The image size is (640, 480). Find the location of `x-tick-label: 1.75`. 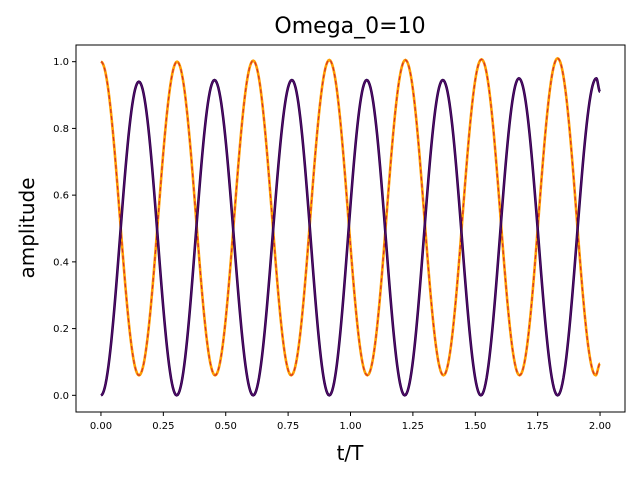

x-tick-label: 1.75 is located at coordinates (538, 426).